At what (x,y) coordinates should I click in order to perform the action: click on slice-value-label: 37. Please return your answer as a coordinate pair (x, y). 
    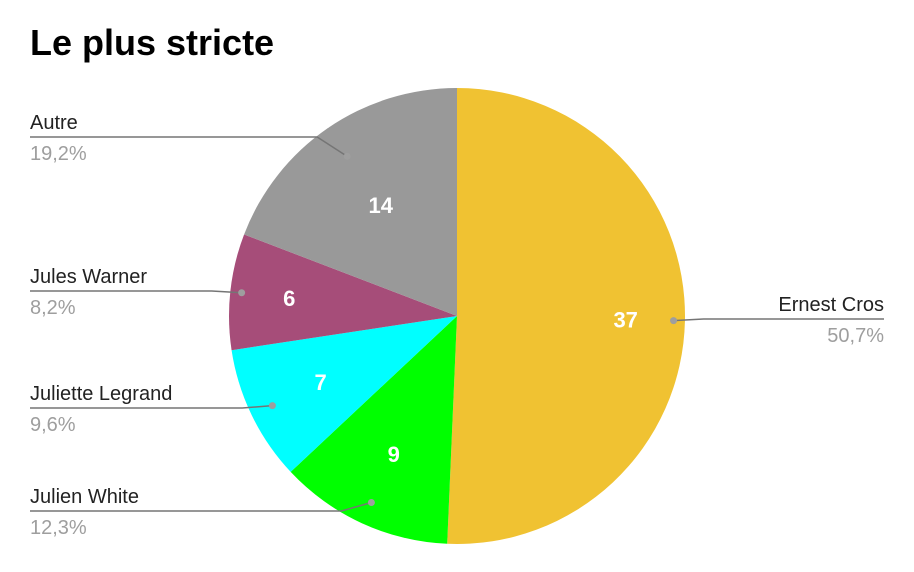
    Looking at the image, I should click on (625, 320).